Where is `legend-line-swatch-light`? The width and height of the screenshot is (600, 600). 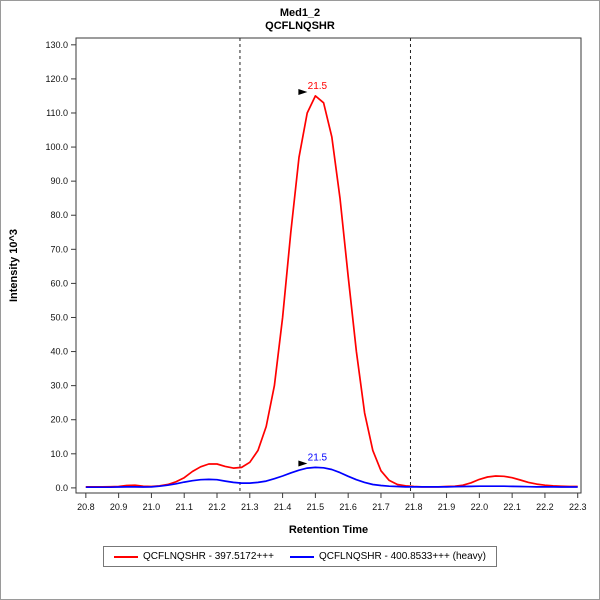 legend-line-swatch-light is located at coordinates (126, 556).